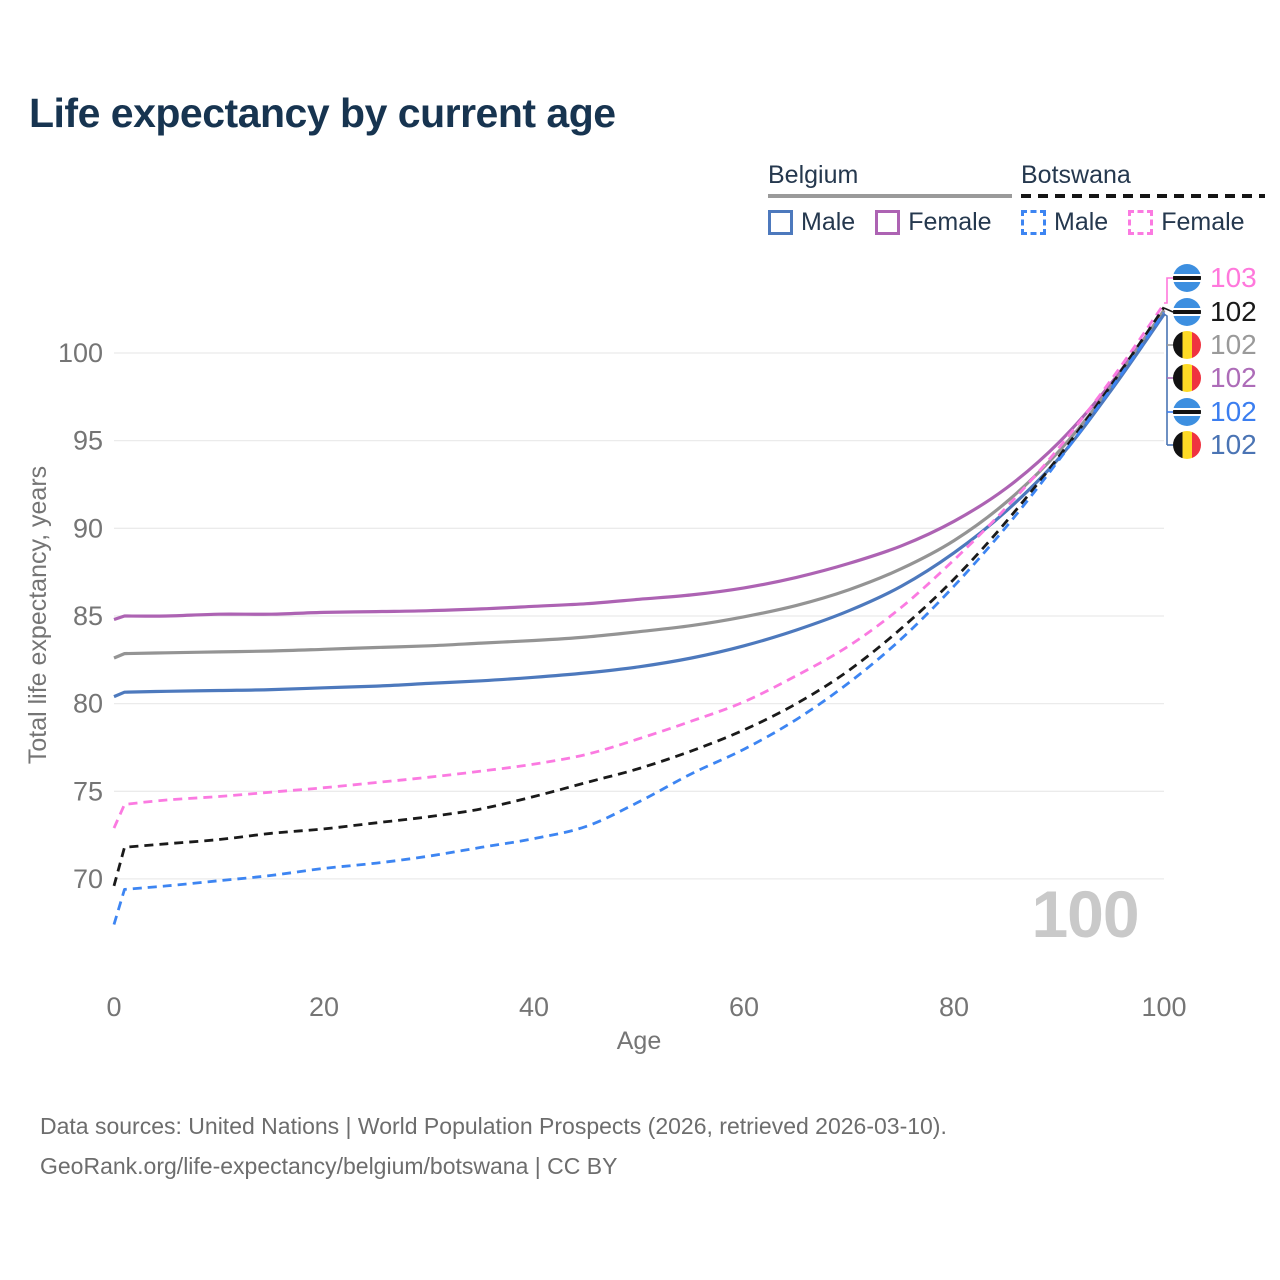 Image resolution: width=1280 pixels, height=1280 pixels. Describe the element at coordinates (1233, 277) in the screenshot. I see `end-value: 103` at that location.